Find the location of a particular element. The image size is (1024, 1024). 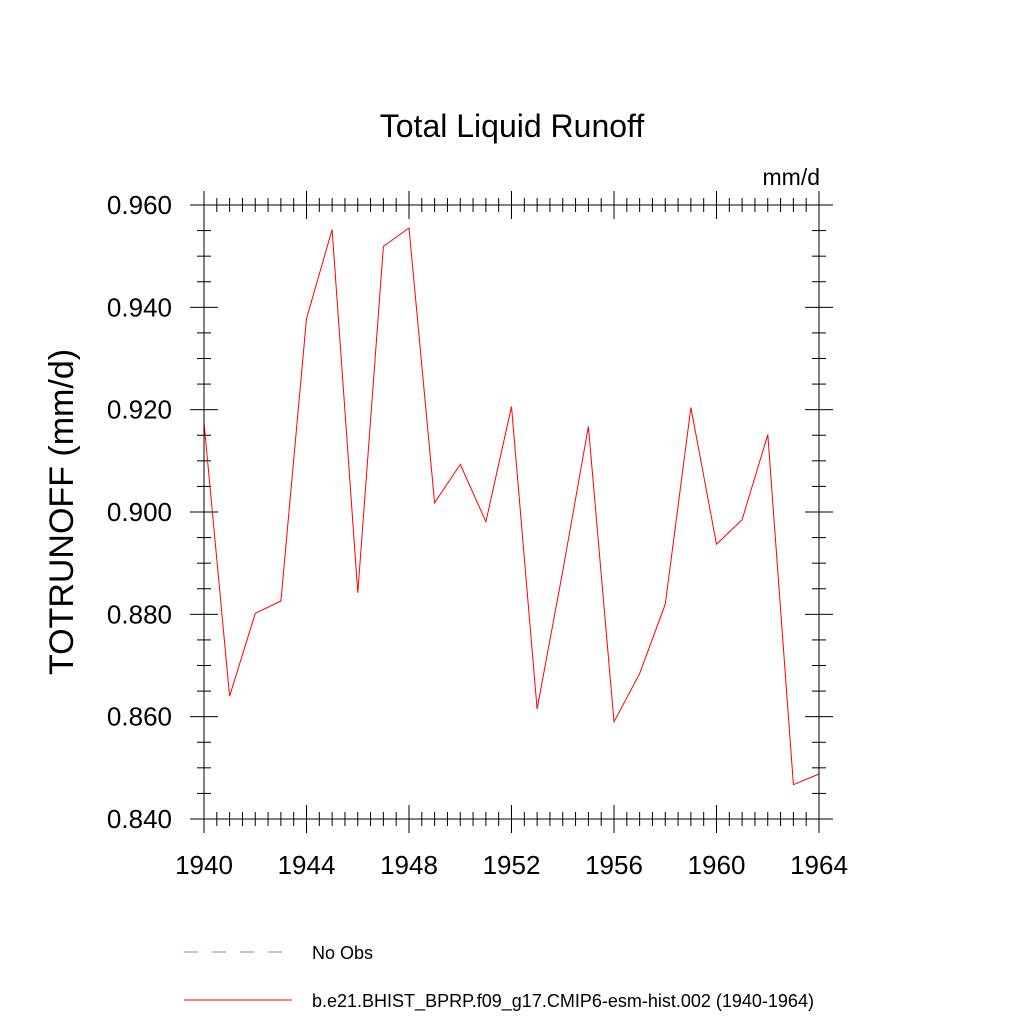

y-tick-label: 0.940 is located at coordinates (139, 307).